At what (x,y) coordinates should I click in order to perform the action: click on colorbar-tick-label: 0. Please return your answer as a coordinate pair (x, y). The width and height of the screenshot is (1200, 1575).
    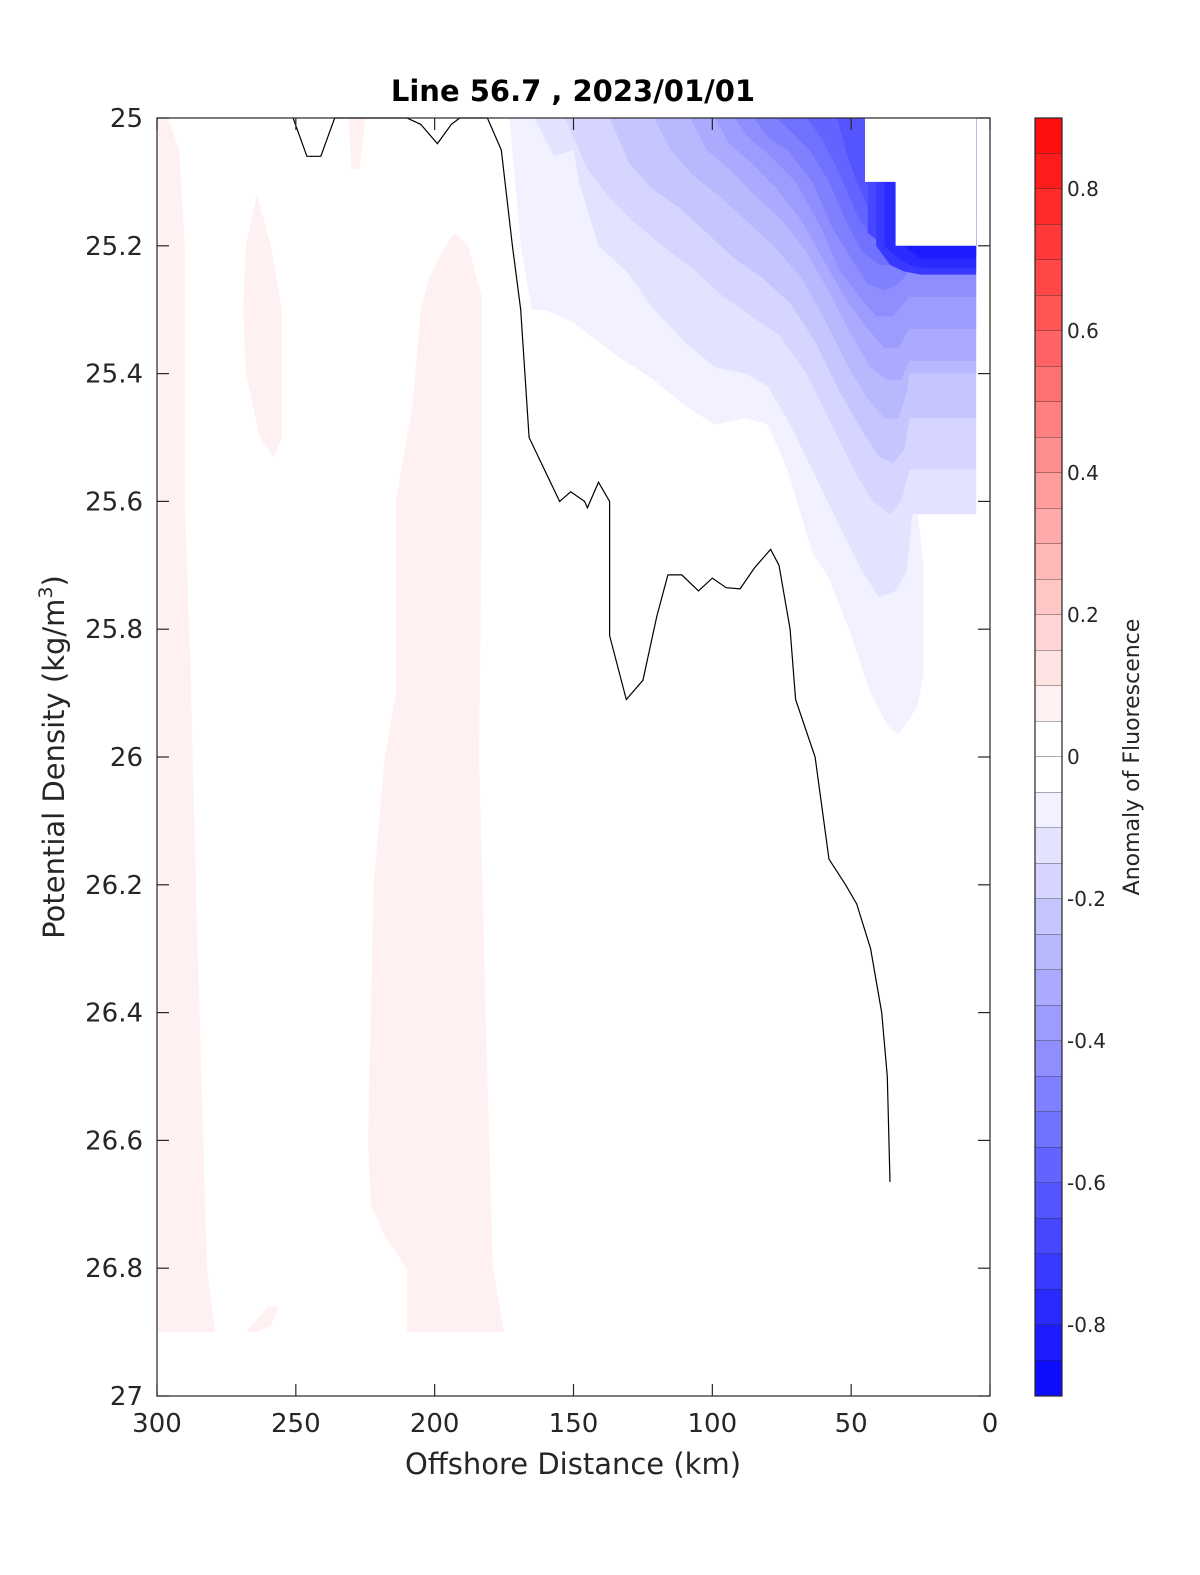
    Looking at the image, I should click on (1073, 757).